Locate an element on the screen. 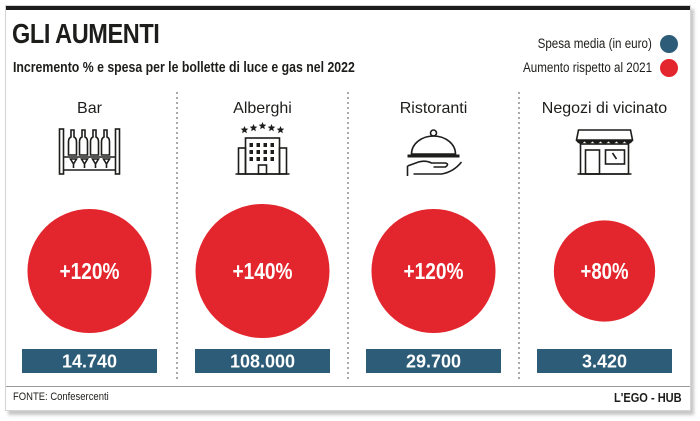 The image size is (700, 421). hotel-icon is located at coordinates (262, 148).